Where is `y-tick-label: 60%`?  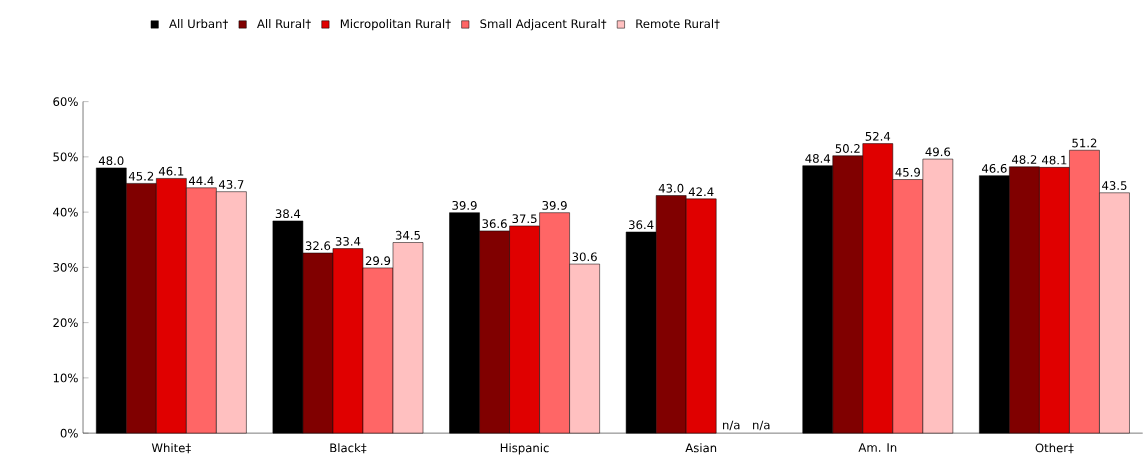
y-tick-label: 60% is located at coordinates (65, 102).